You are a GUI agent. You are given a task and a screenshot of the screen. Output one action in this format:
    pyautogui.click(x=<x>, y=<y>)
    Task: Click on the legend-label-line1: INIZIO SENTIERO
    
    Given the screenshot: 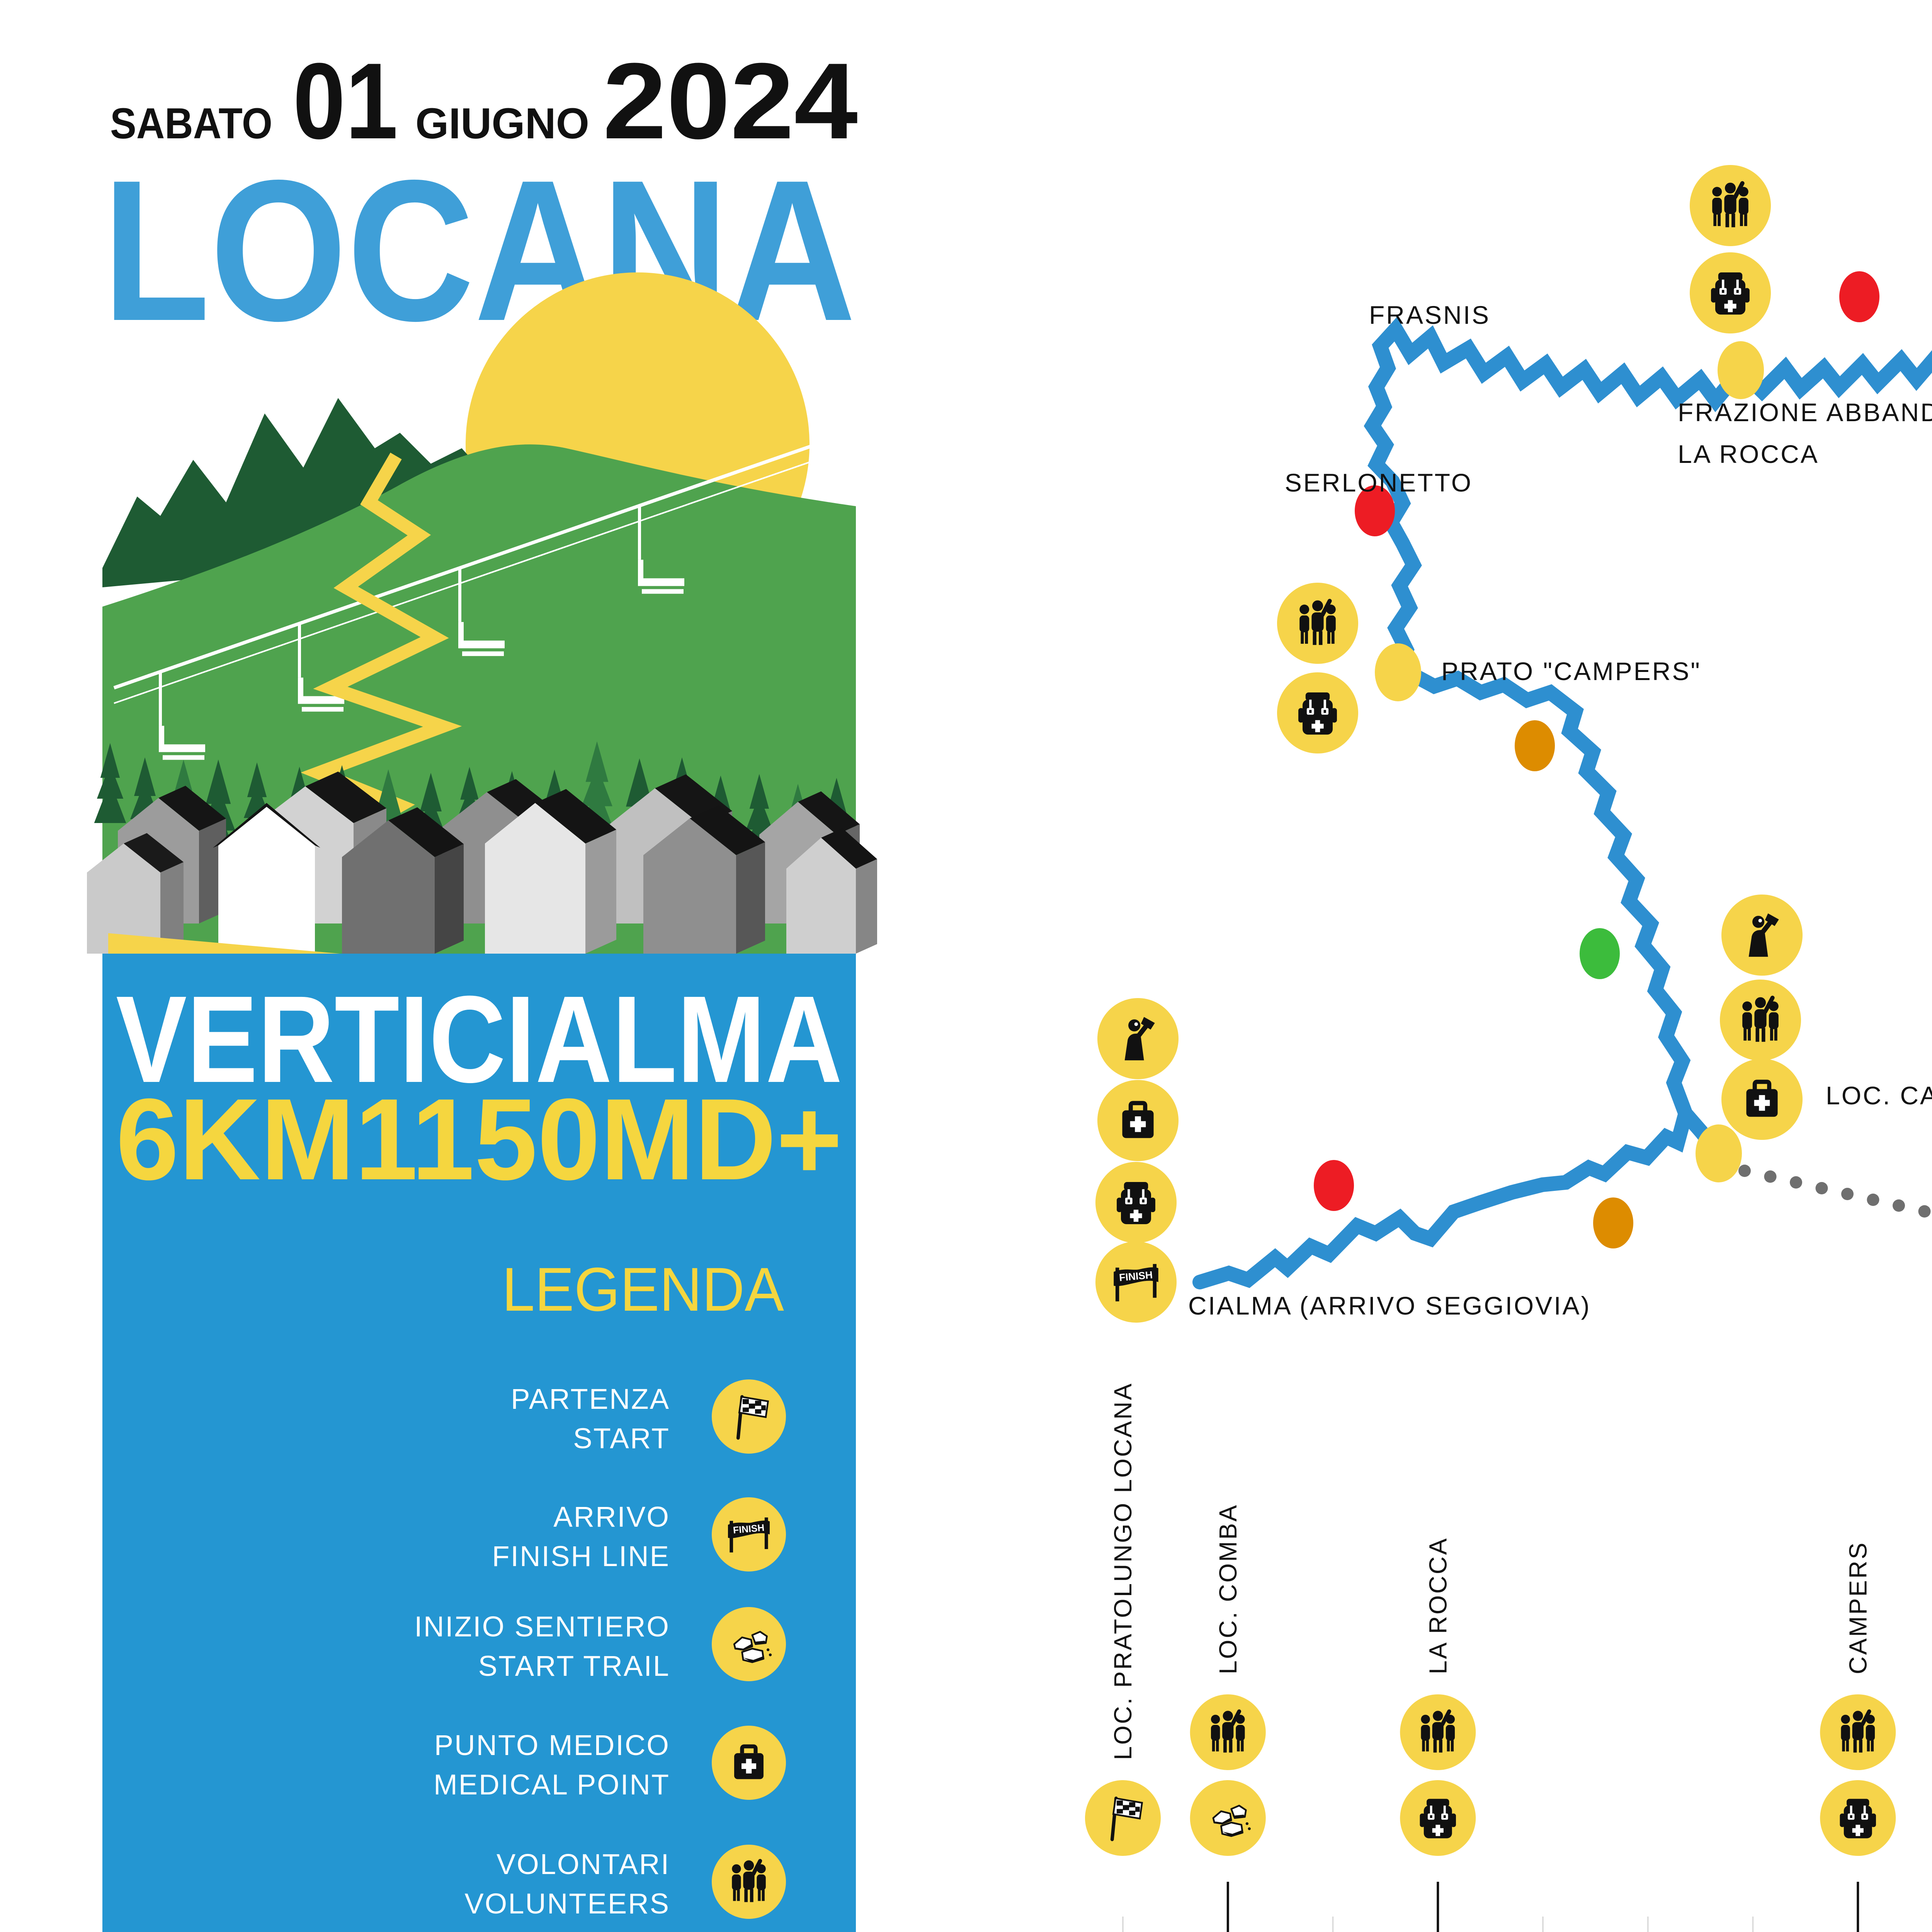 What is the action you would take?
    pyautogui.click(x=542, y=1627)
    